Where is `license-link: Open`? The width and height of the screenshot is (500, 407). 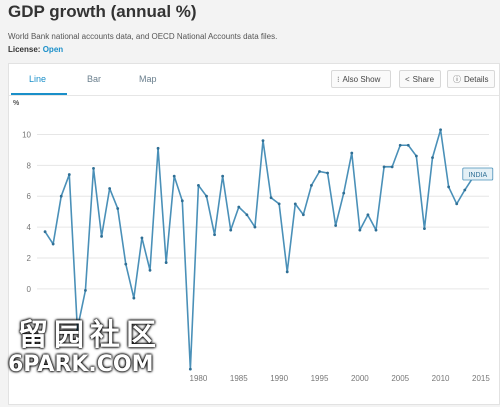 license-link: Open is located at coordinates (53, 49).